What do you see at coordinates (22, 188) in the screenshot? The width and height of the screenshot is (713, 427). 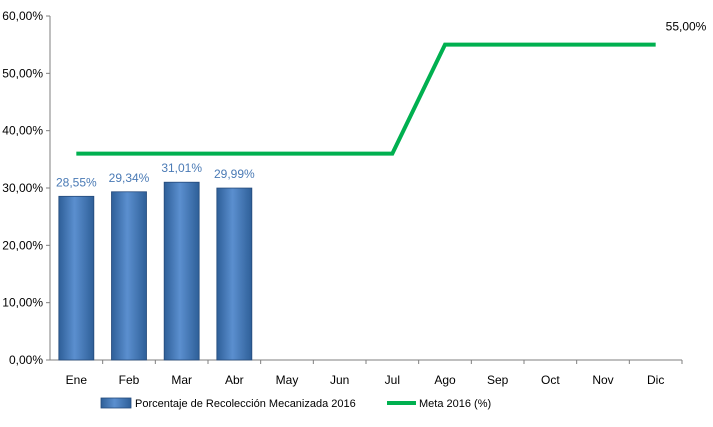 I see `y-tick-label: 30,00%` at bounding box center [22, 188].